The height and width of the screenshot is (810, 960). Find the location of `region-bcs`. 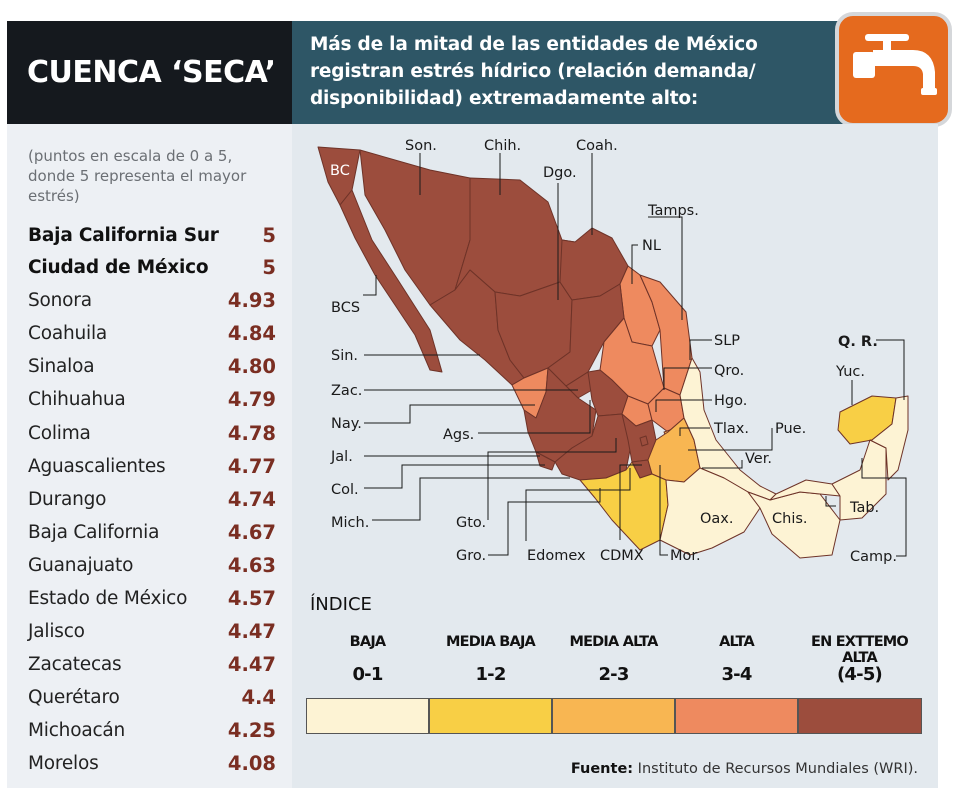

region-bcs is located at coordinates (391, 281).